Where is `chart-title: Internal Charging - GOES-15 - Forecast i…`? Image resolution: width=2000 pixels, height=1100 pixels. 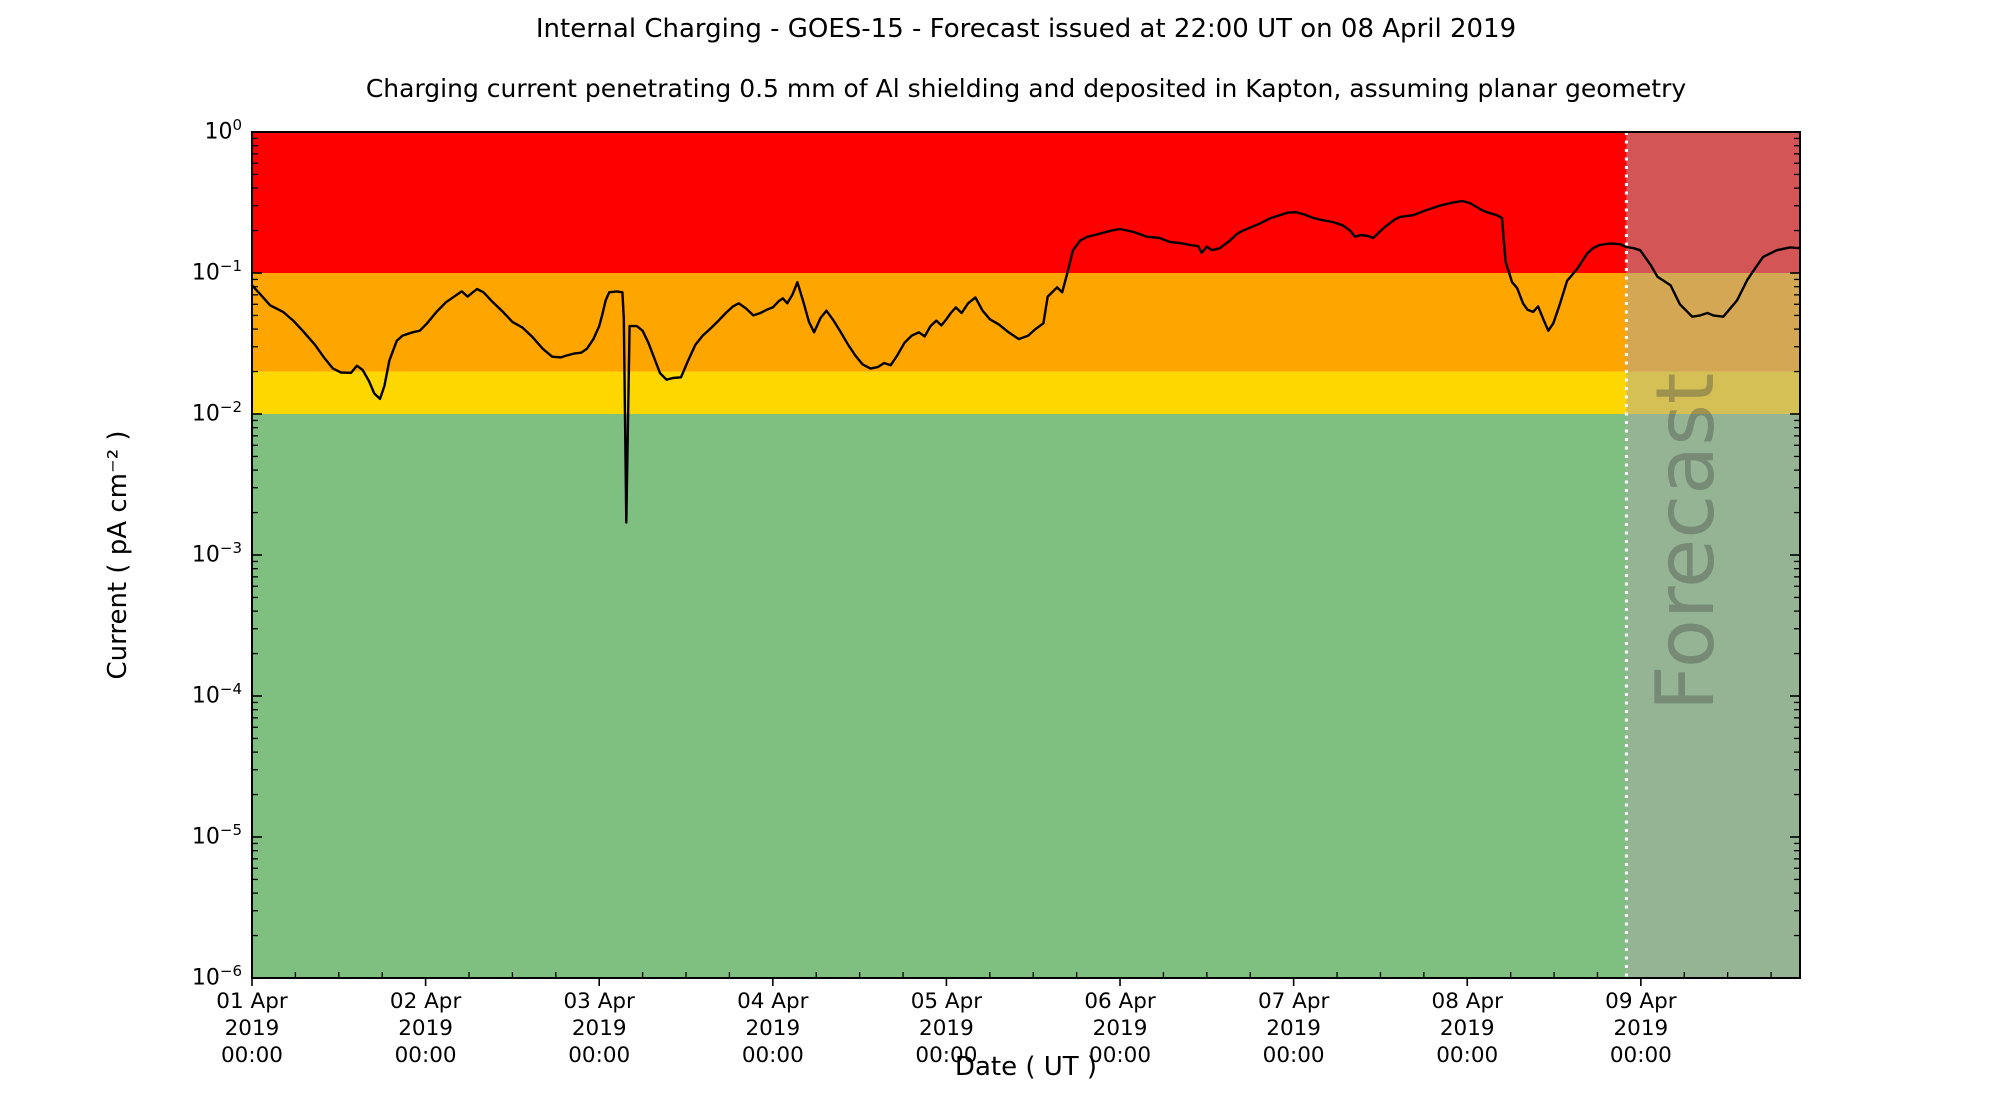 chart-title: Internal Charging - GOES-15 - Forecast i… is located at coordinates (1026, 29).